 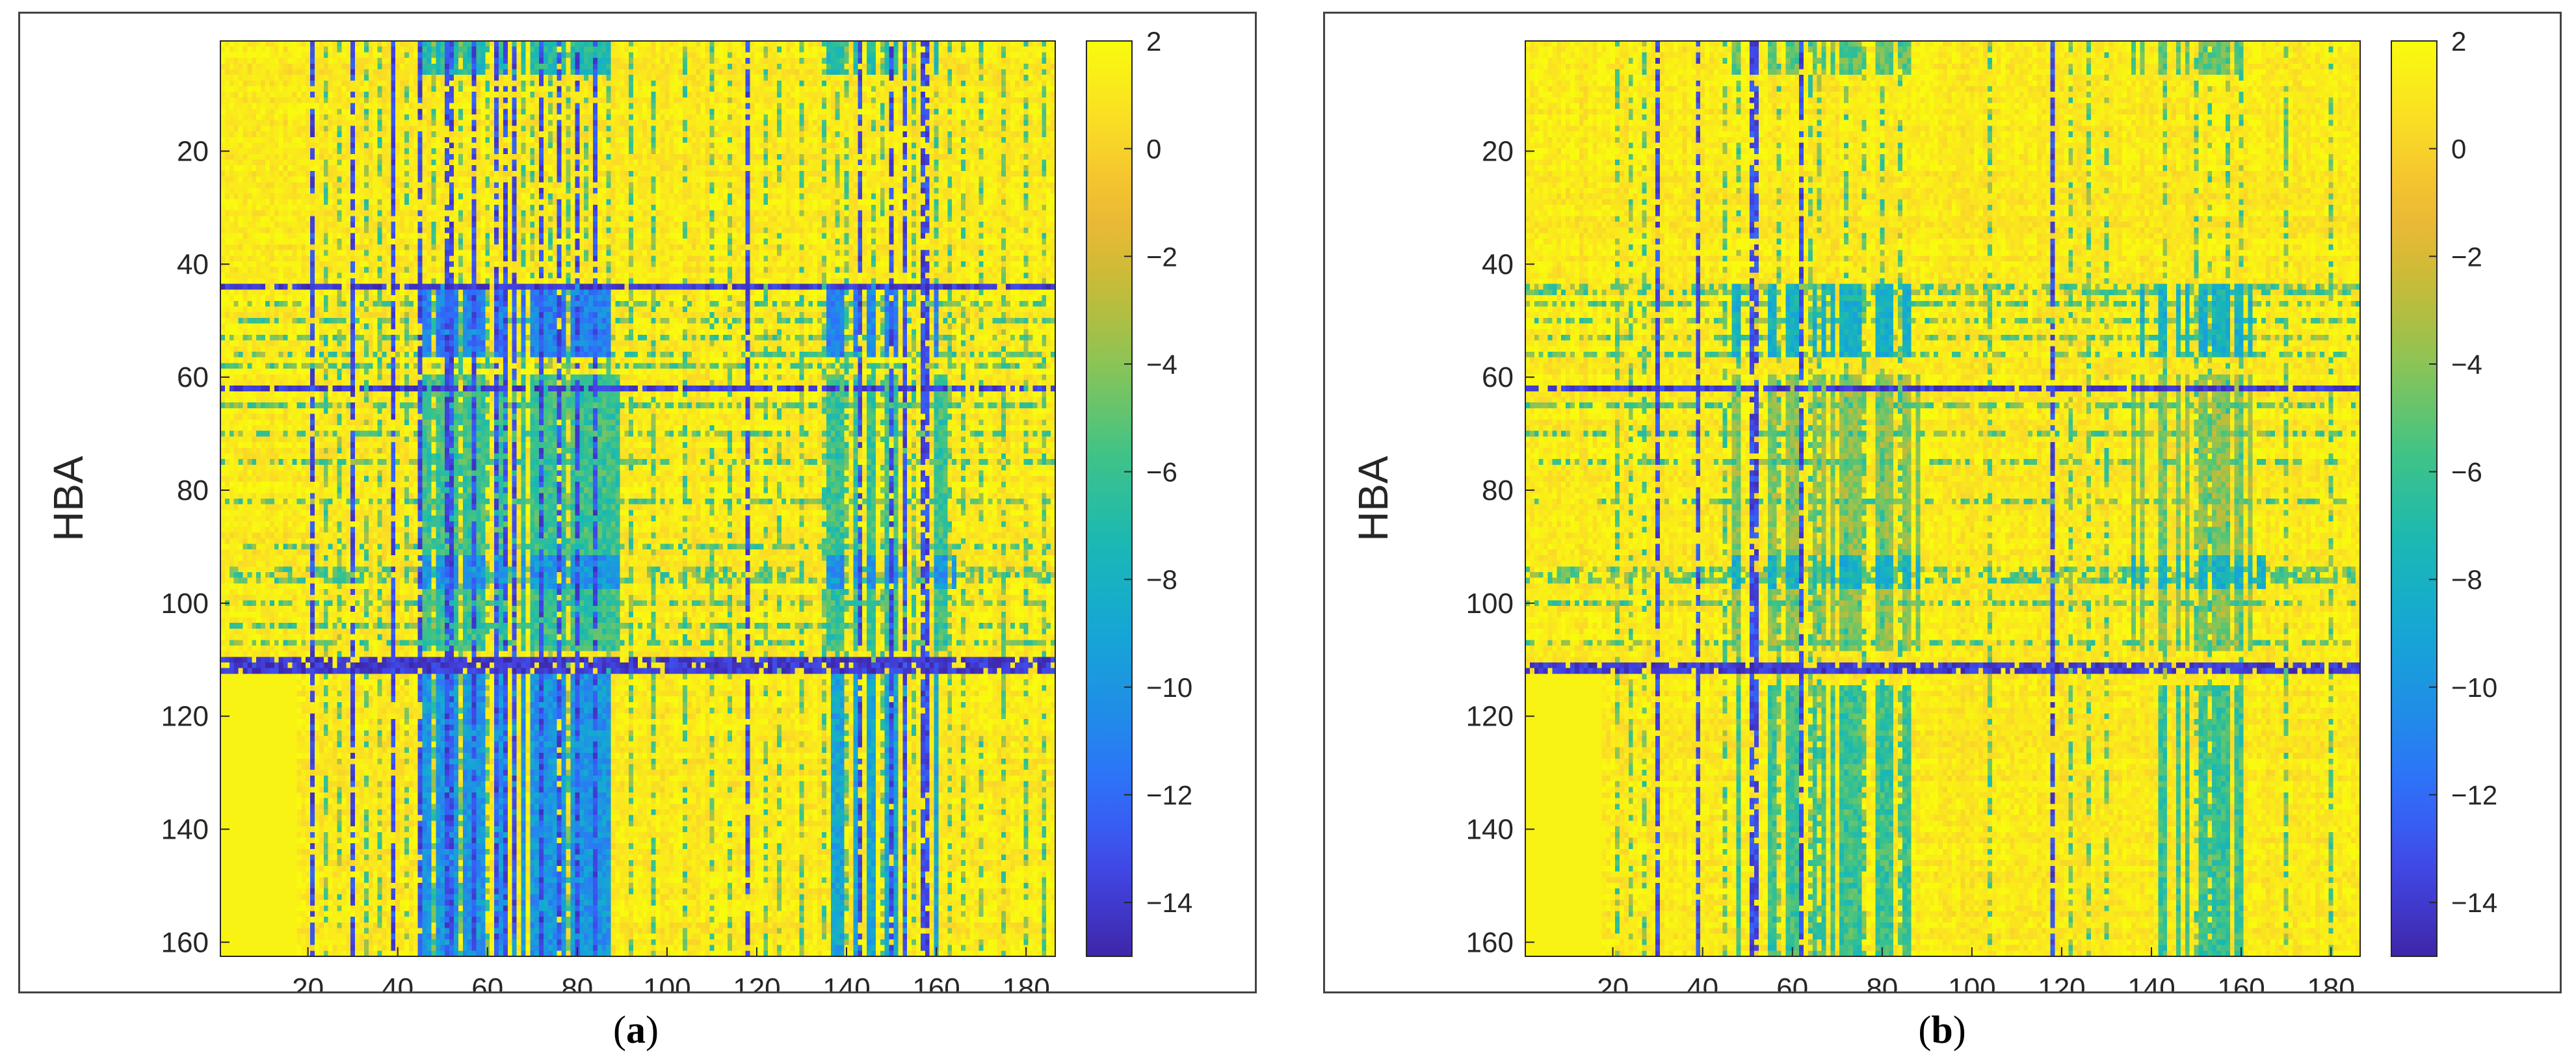 I want to click on caption-a: (a), so click(x=636, y=1029).